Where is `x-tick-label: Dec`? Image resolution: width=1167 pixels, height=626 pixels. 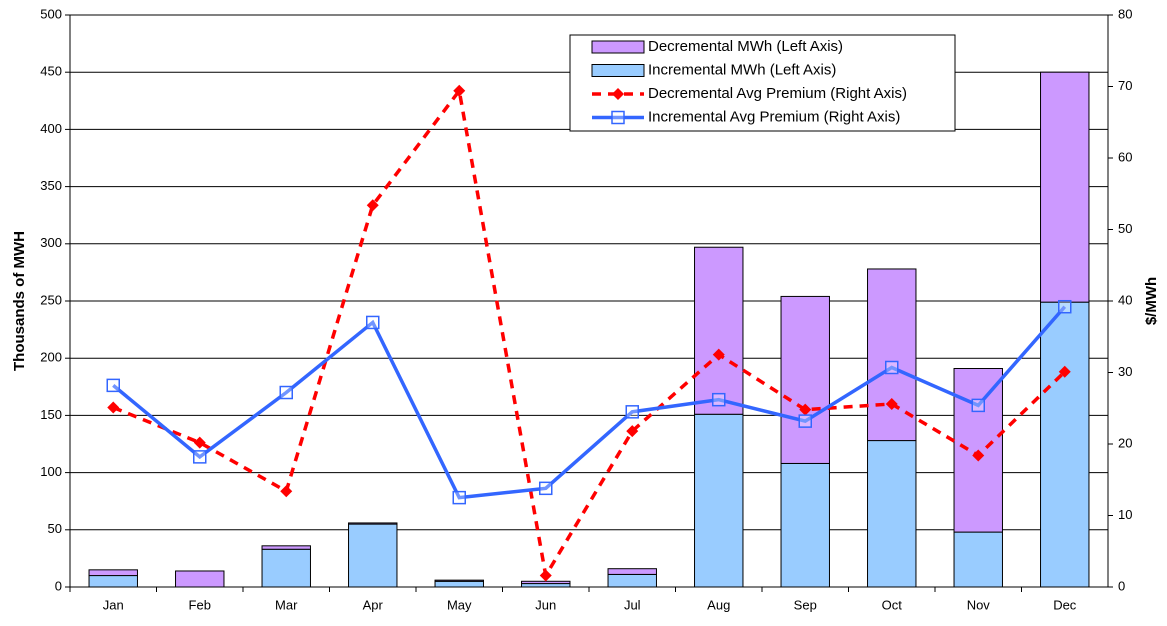 x-tick-label: Dec is located at coordinates (1065, 604).